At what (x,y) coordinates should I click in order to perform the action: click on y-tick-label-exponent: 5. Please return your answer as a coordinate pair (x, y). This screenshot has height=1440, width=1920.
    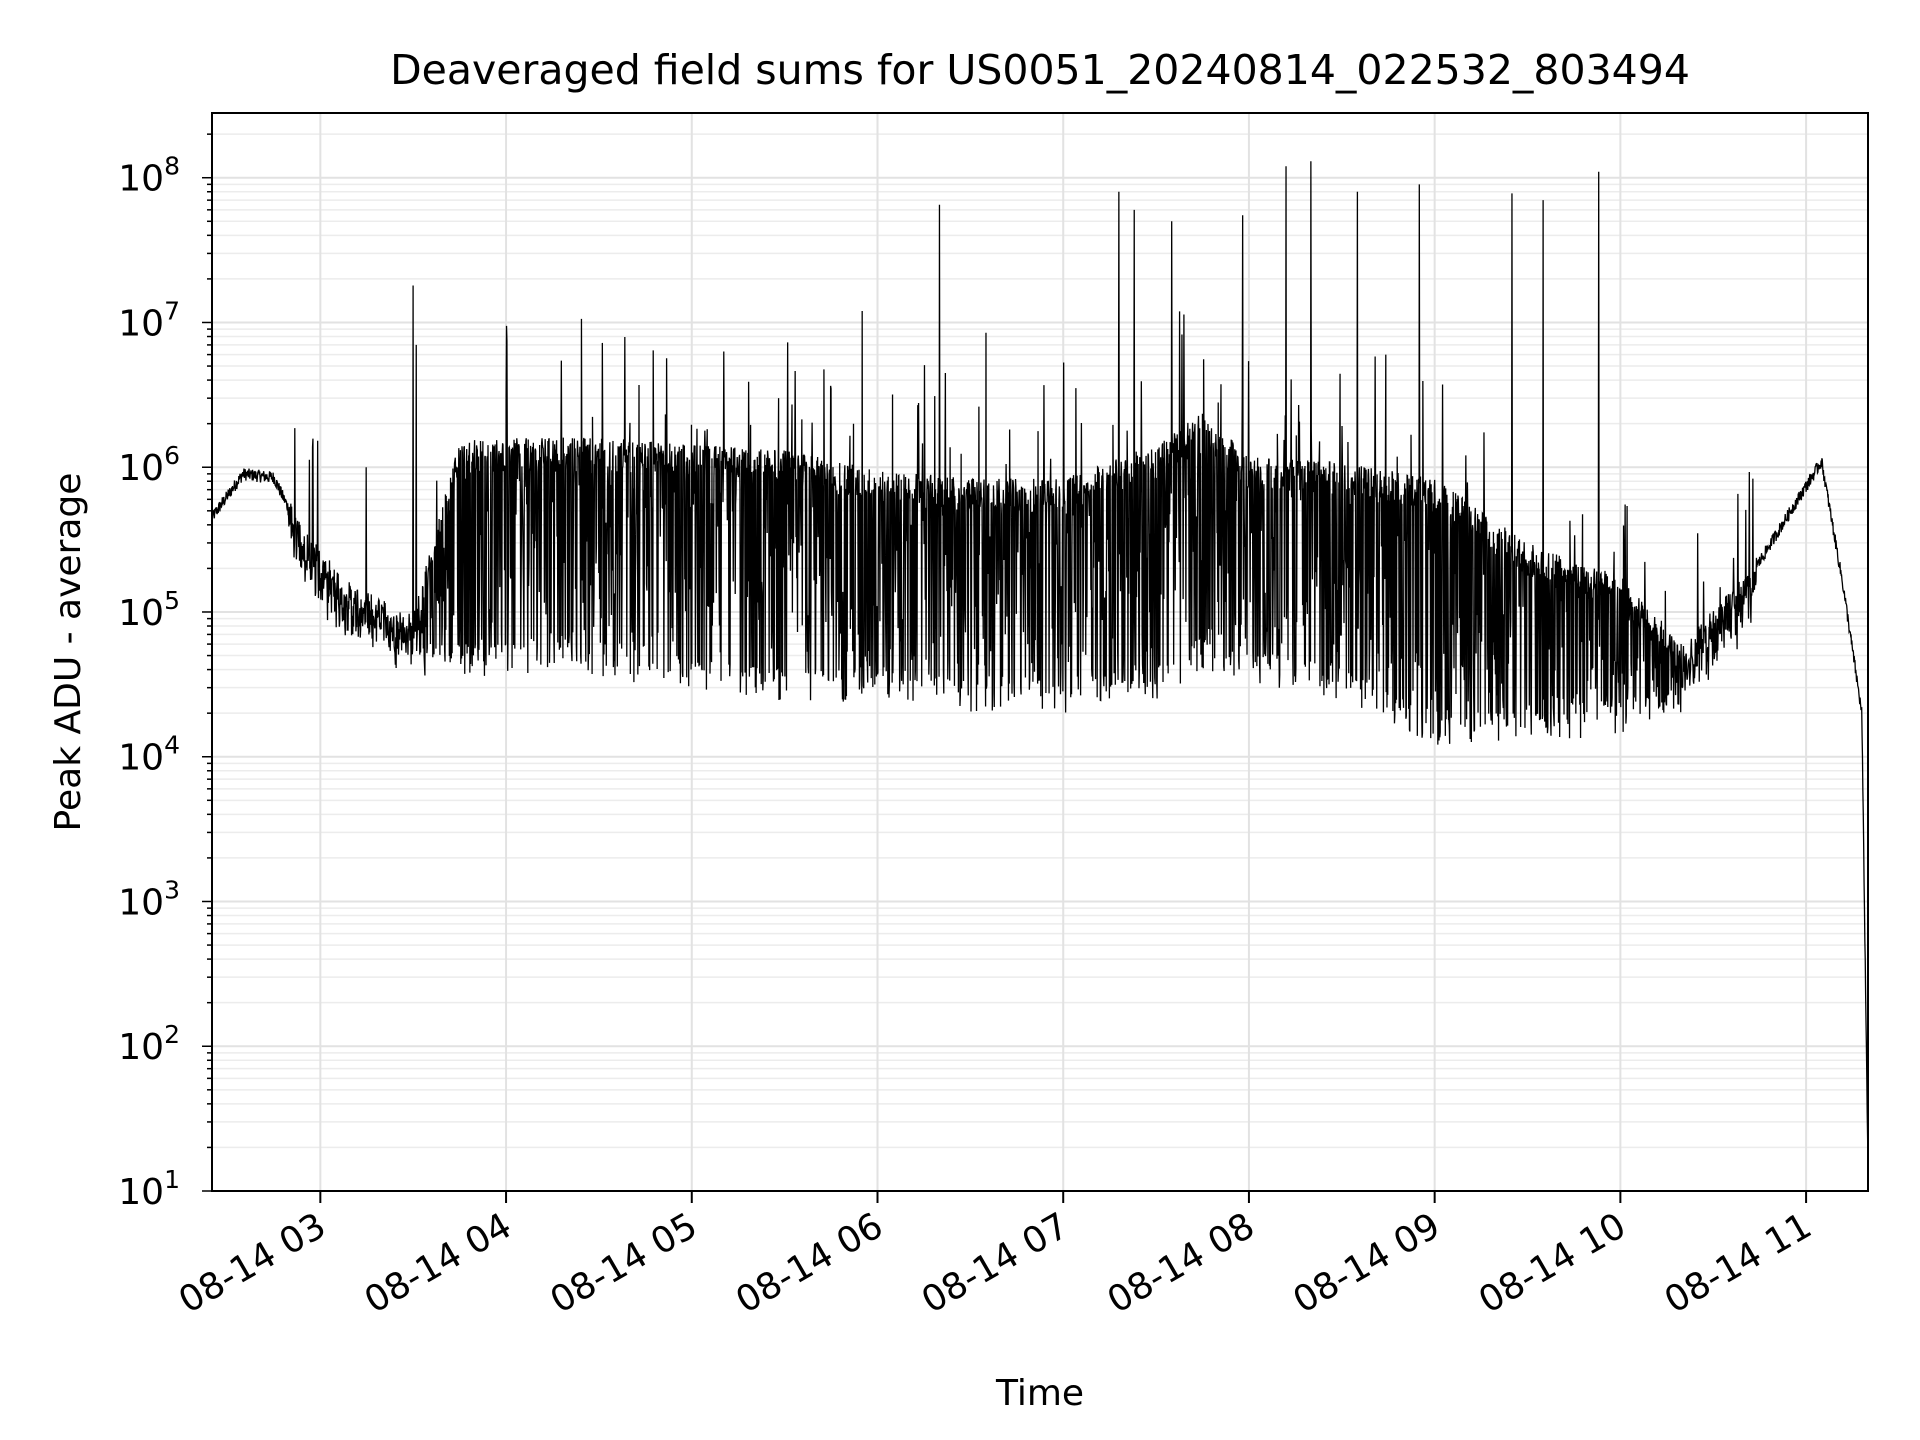
    Looking at the image, I should click on (172, 600).